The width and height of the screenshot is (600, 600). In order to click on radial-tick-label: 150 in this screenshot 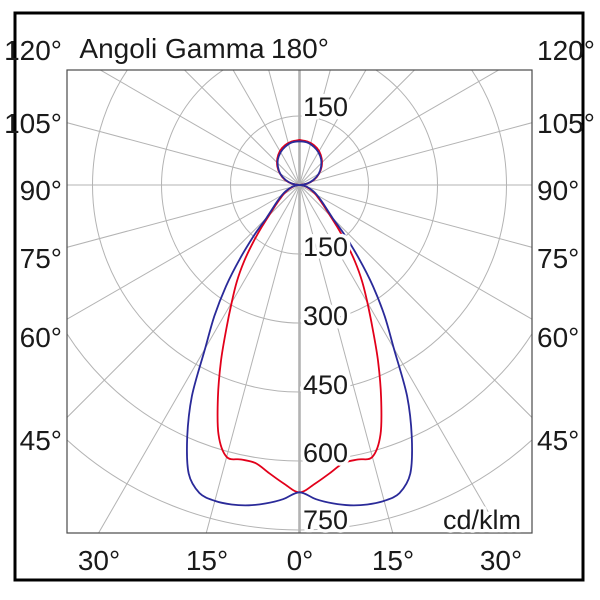, I will do `click(325, 247)`.